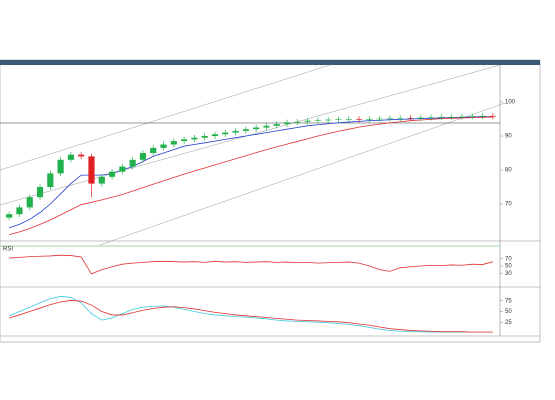 Image resolution: width=555 pixels, height=400 pixels. What do you see at coordinates (508, 301) in the screenshot?
I see `y-tick-label: 75` at bounding box center [508, 301].